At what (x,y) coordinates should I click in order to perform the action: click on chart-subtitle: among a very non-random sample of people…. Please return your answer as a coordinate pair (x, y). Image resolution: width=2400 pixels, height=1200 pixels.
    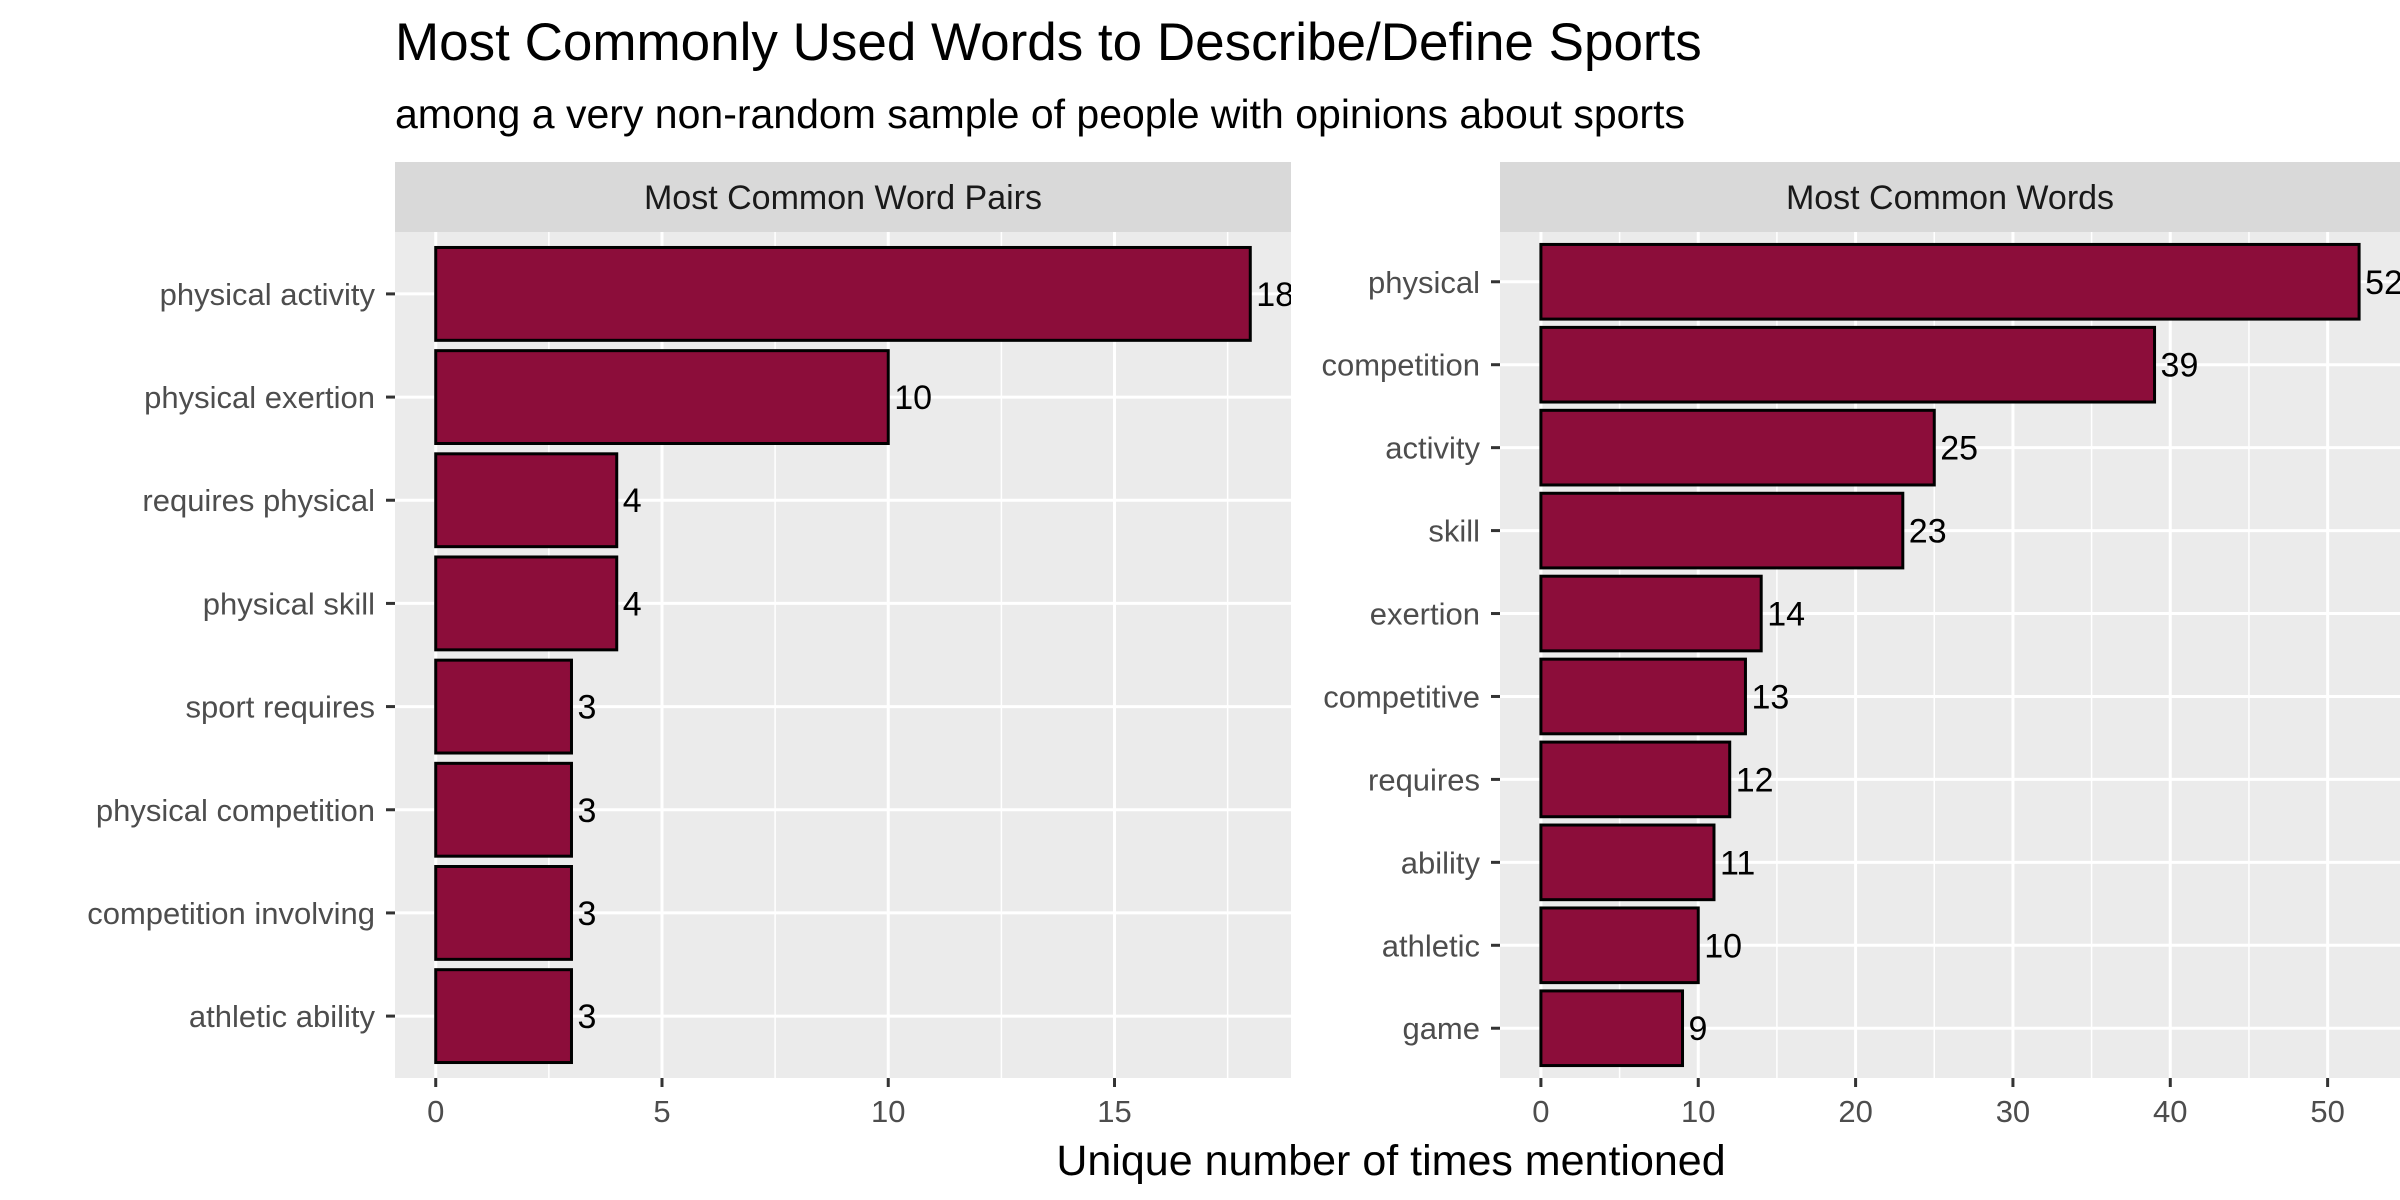
    Looking at the image, I should click on (1040, 114).